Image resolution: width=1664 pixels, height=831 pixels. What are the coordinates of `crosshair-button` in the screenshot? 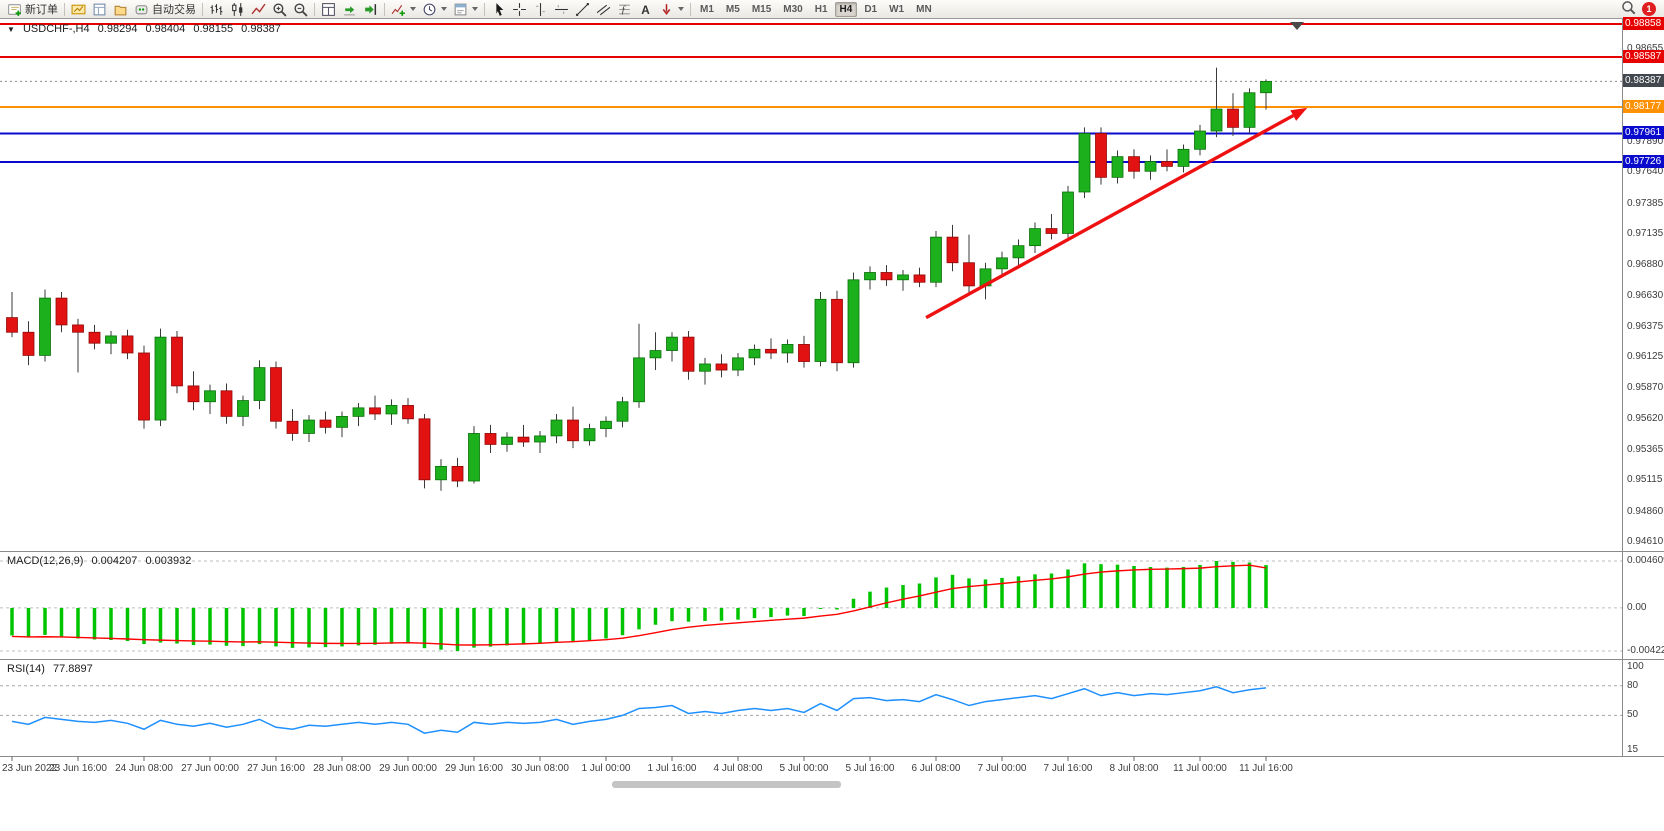 It's located at (519, 9).